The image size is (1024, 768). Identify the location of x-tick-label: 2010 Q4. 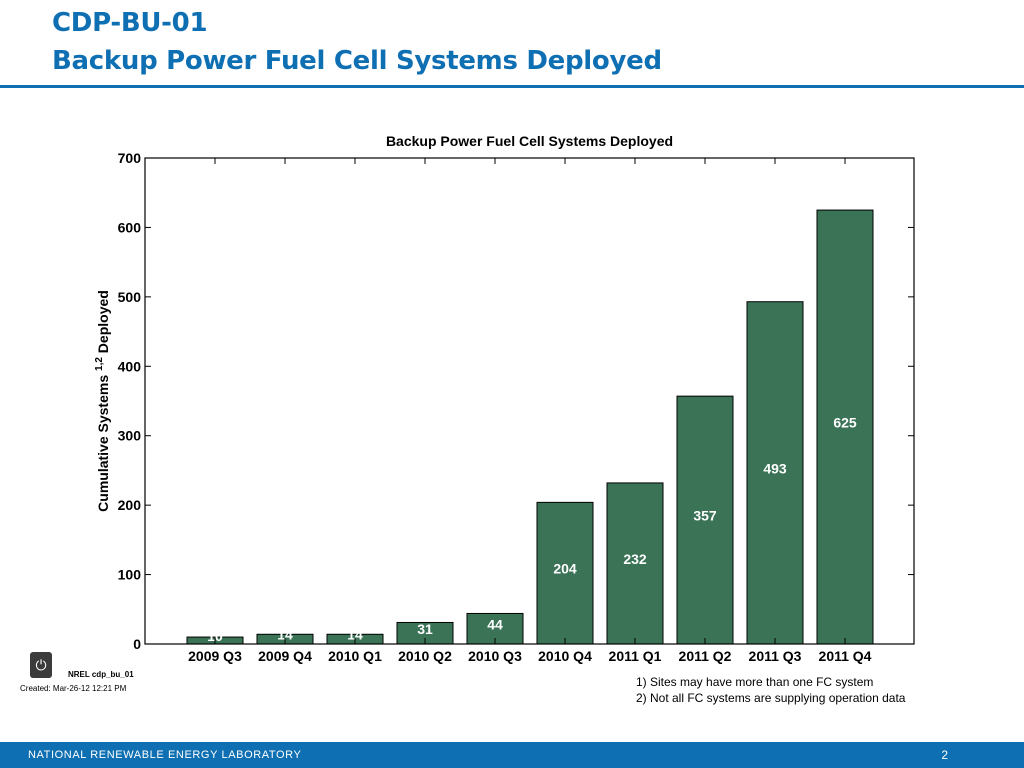
(565, 656).